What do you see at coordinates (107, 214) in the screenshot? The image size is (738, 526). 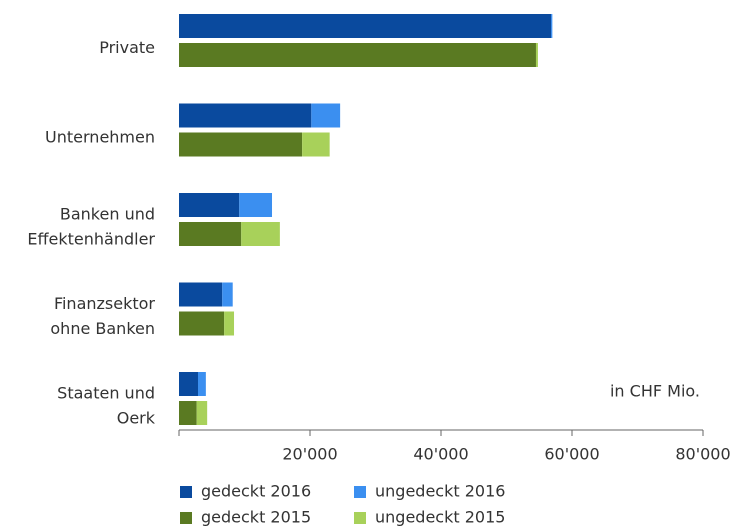 I see `category-label: Banken und` at bounding box center [107, 214].